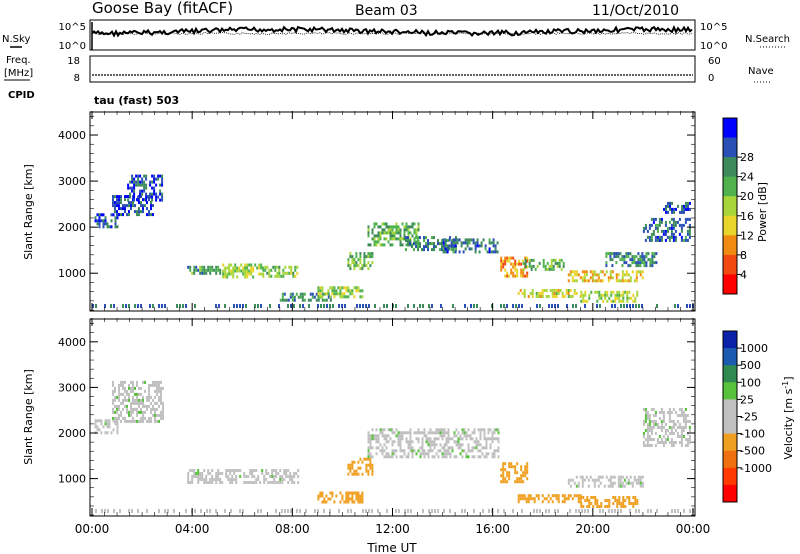 The image size is (800, 554). Describe the element at coordinates (72, 181) in the screenshot. I see `ytick-label-2: 3000` at that location.